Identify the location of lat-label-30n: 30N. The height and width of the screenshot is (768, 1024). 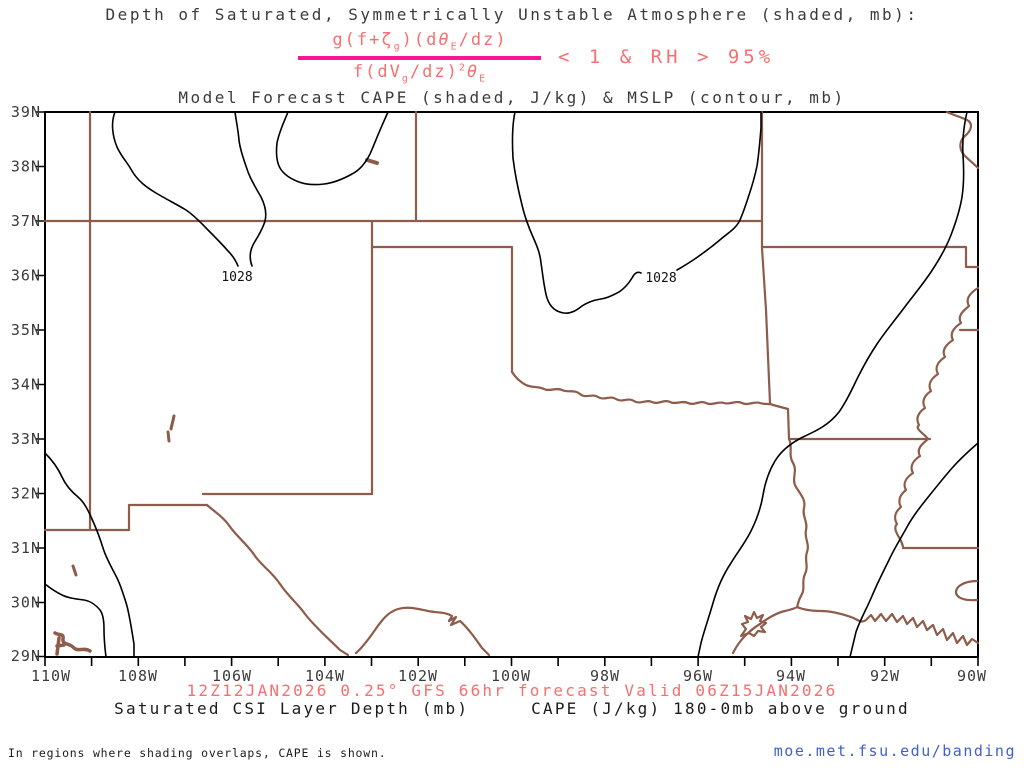
(26, 603).